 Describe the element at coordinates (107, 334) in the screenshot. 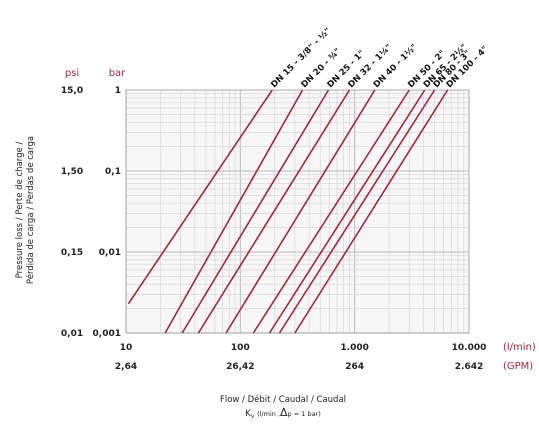

I see `y-tick-bar-4: 0,001` at that location.